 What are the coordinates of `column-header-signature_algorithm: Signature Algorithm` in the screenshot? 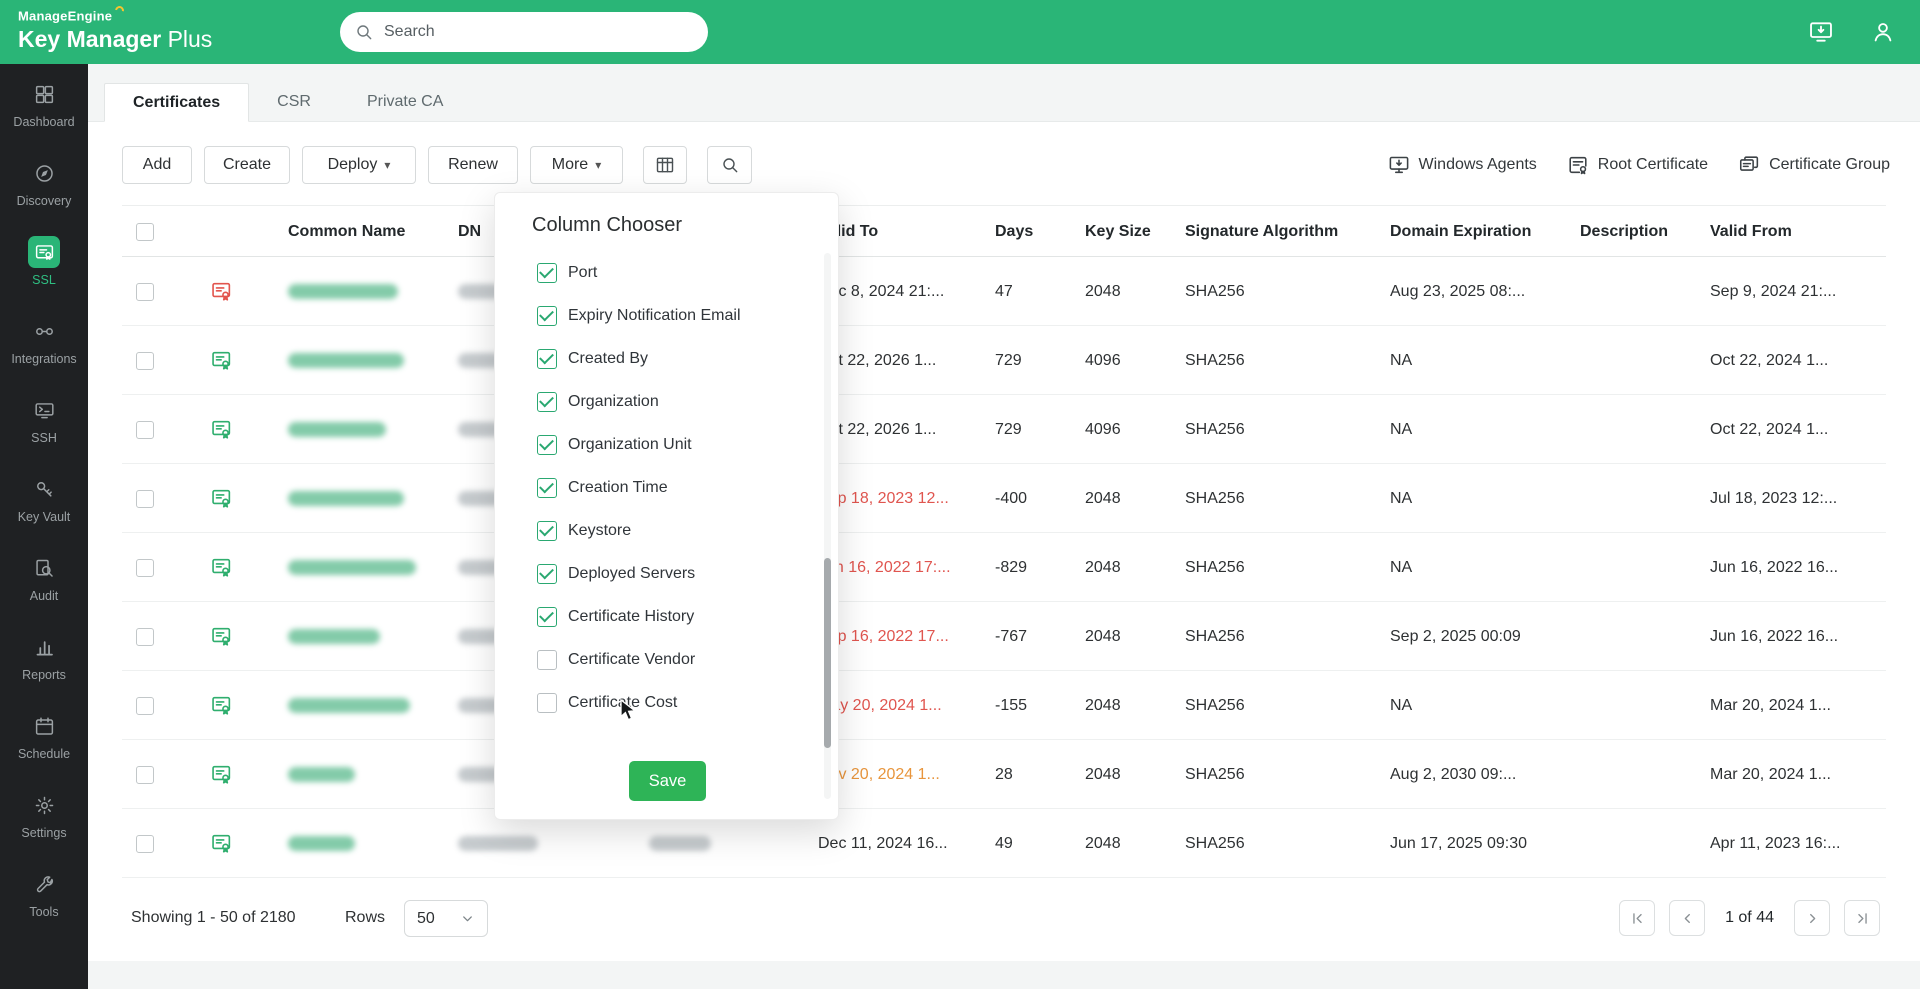 It's located at (1262, 231).